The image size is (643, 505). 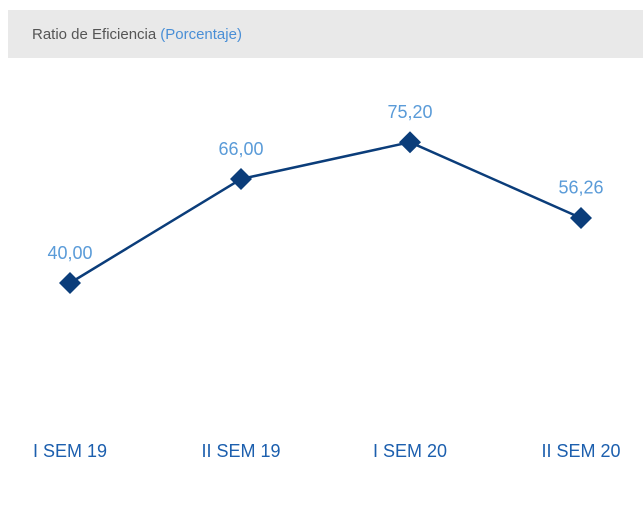 What do you see at coordinates (410, 451) in the screenshot?
I see `x-tick-label: I SEM 20` at bounding box center [410, 451].